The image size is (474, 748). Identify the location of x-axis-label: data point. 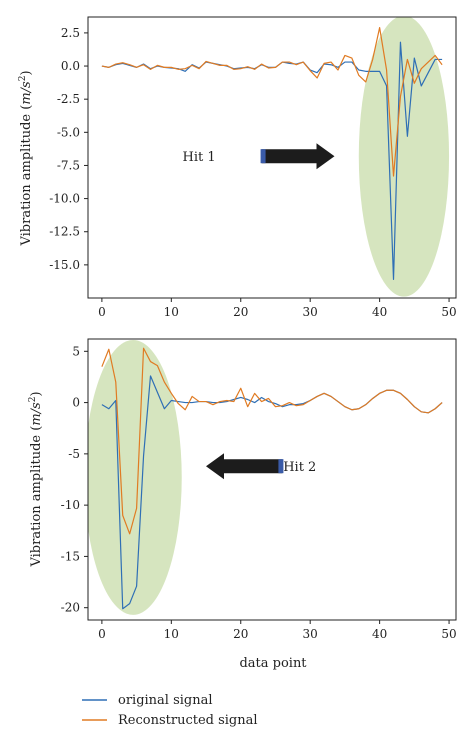
(273, 663).